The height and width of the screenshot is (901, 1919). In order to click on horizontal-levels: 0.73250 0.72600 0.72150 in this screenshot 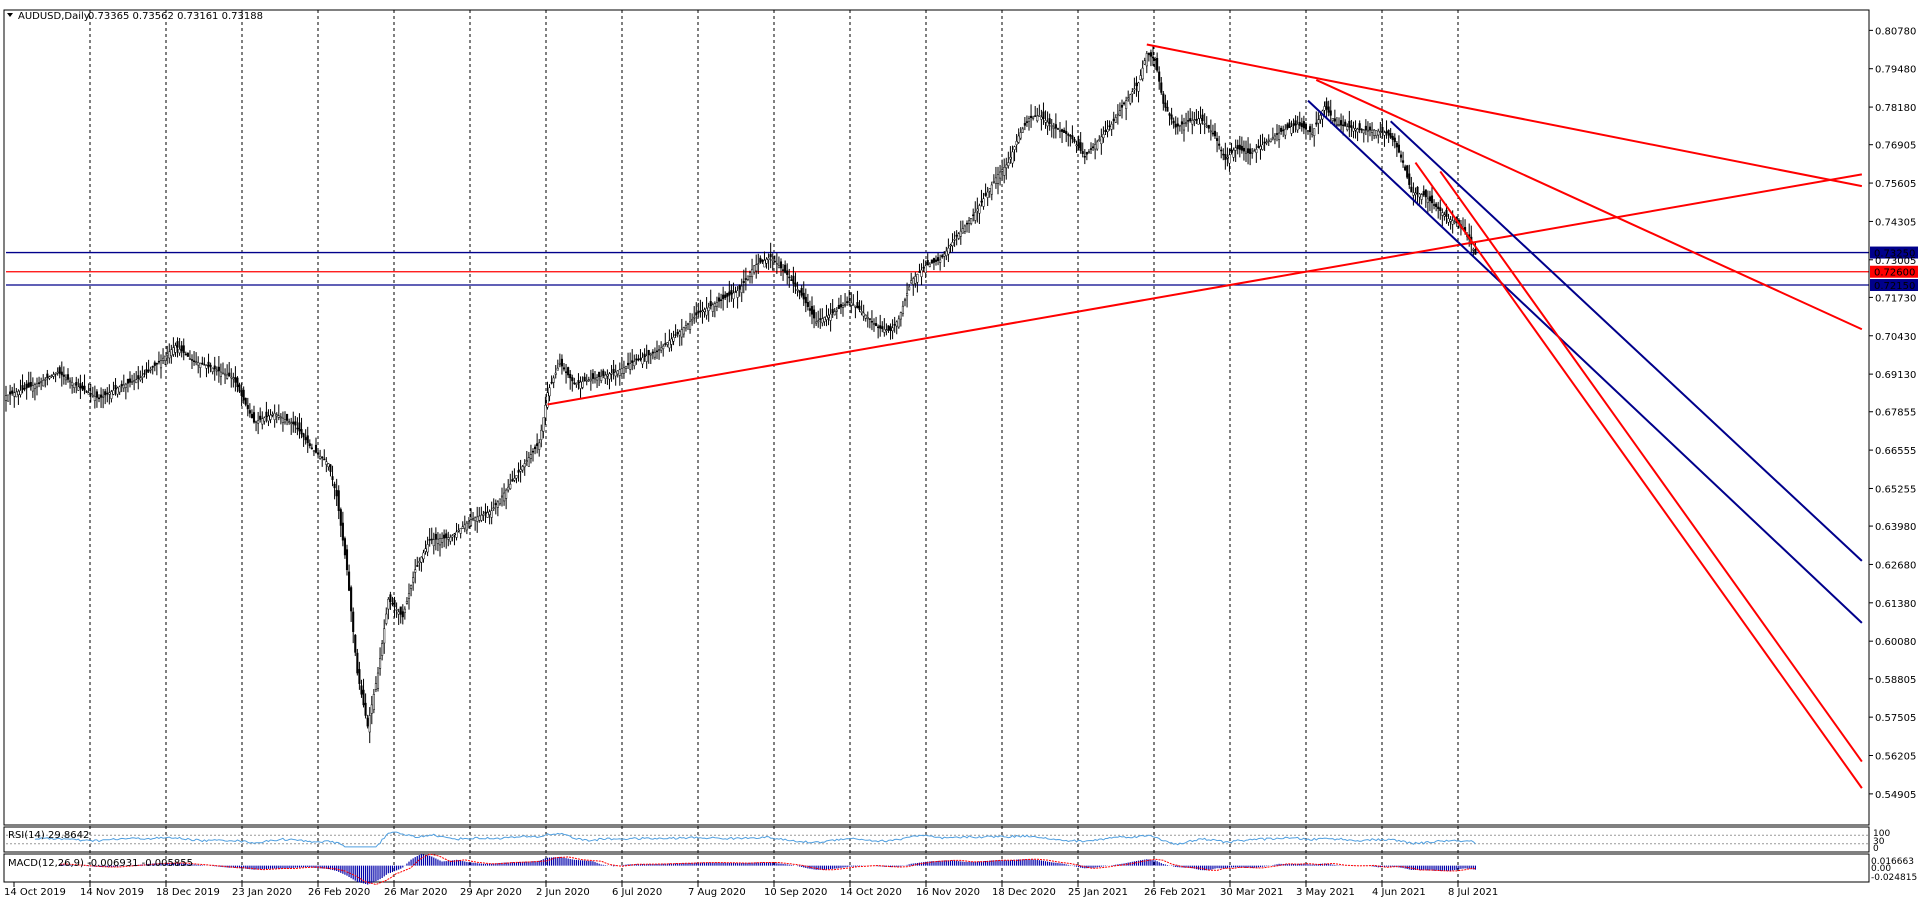, I will do `click(962, 269)`.